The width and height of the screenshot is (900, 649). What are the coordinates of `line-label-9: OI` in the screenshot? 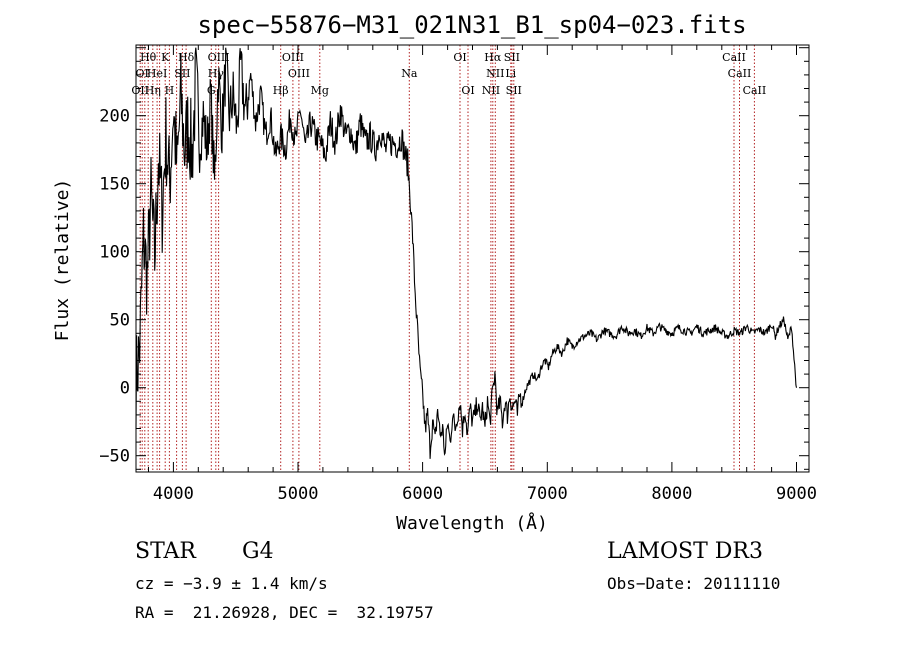 It's located at (142, 73).